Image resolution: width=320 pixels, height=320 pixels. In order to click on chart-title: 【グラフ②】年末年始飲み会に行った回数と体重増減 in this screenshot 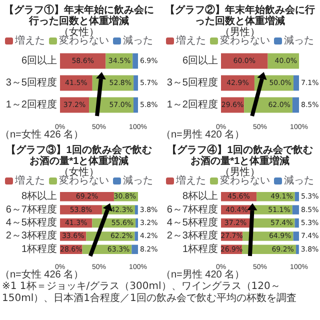, I will do `click(240, 15)`.